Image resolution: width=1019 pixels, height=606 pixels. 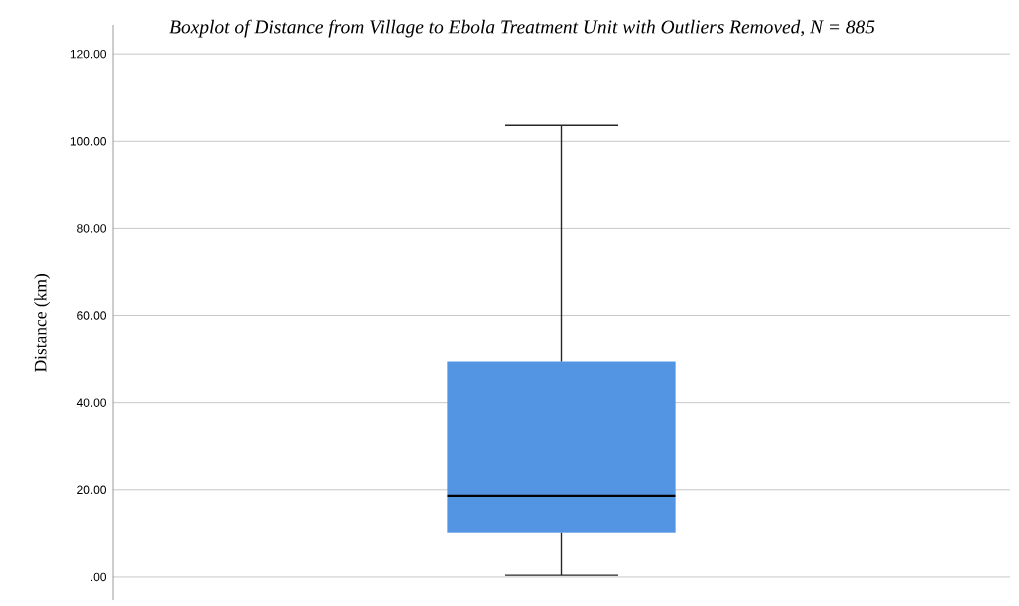 What do you see at coordinates (92, 315) in the screenshot?
I see `y-tick-label: 60.00` at bounding box center [92, 315].